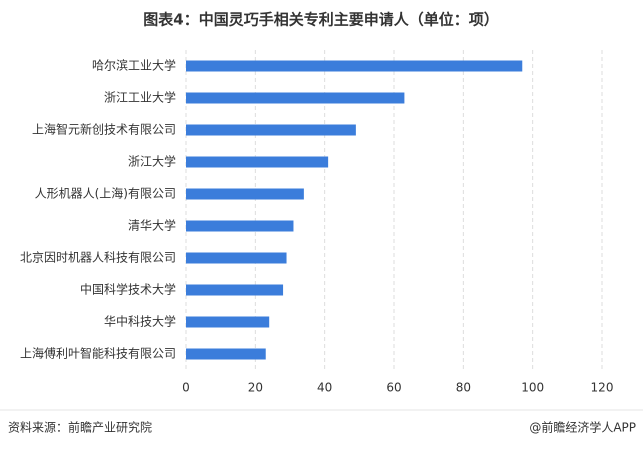  What do you see at coordinates (152, 225) in the screenshot?
I see `y-tick-label: 清华大学` at bounding box center [152, 225].